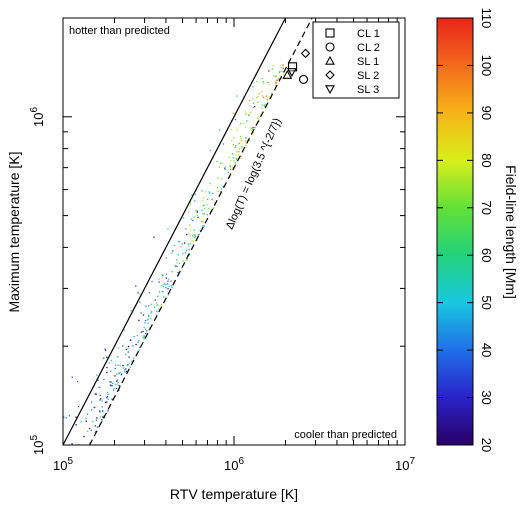 The width and height of the screenshot is (521, 509). Describe the element at coordinates (330, 47) in the screenshot. I see `legend-marker-circle` at that location.